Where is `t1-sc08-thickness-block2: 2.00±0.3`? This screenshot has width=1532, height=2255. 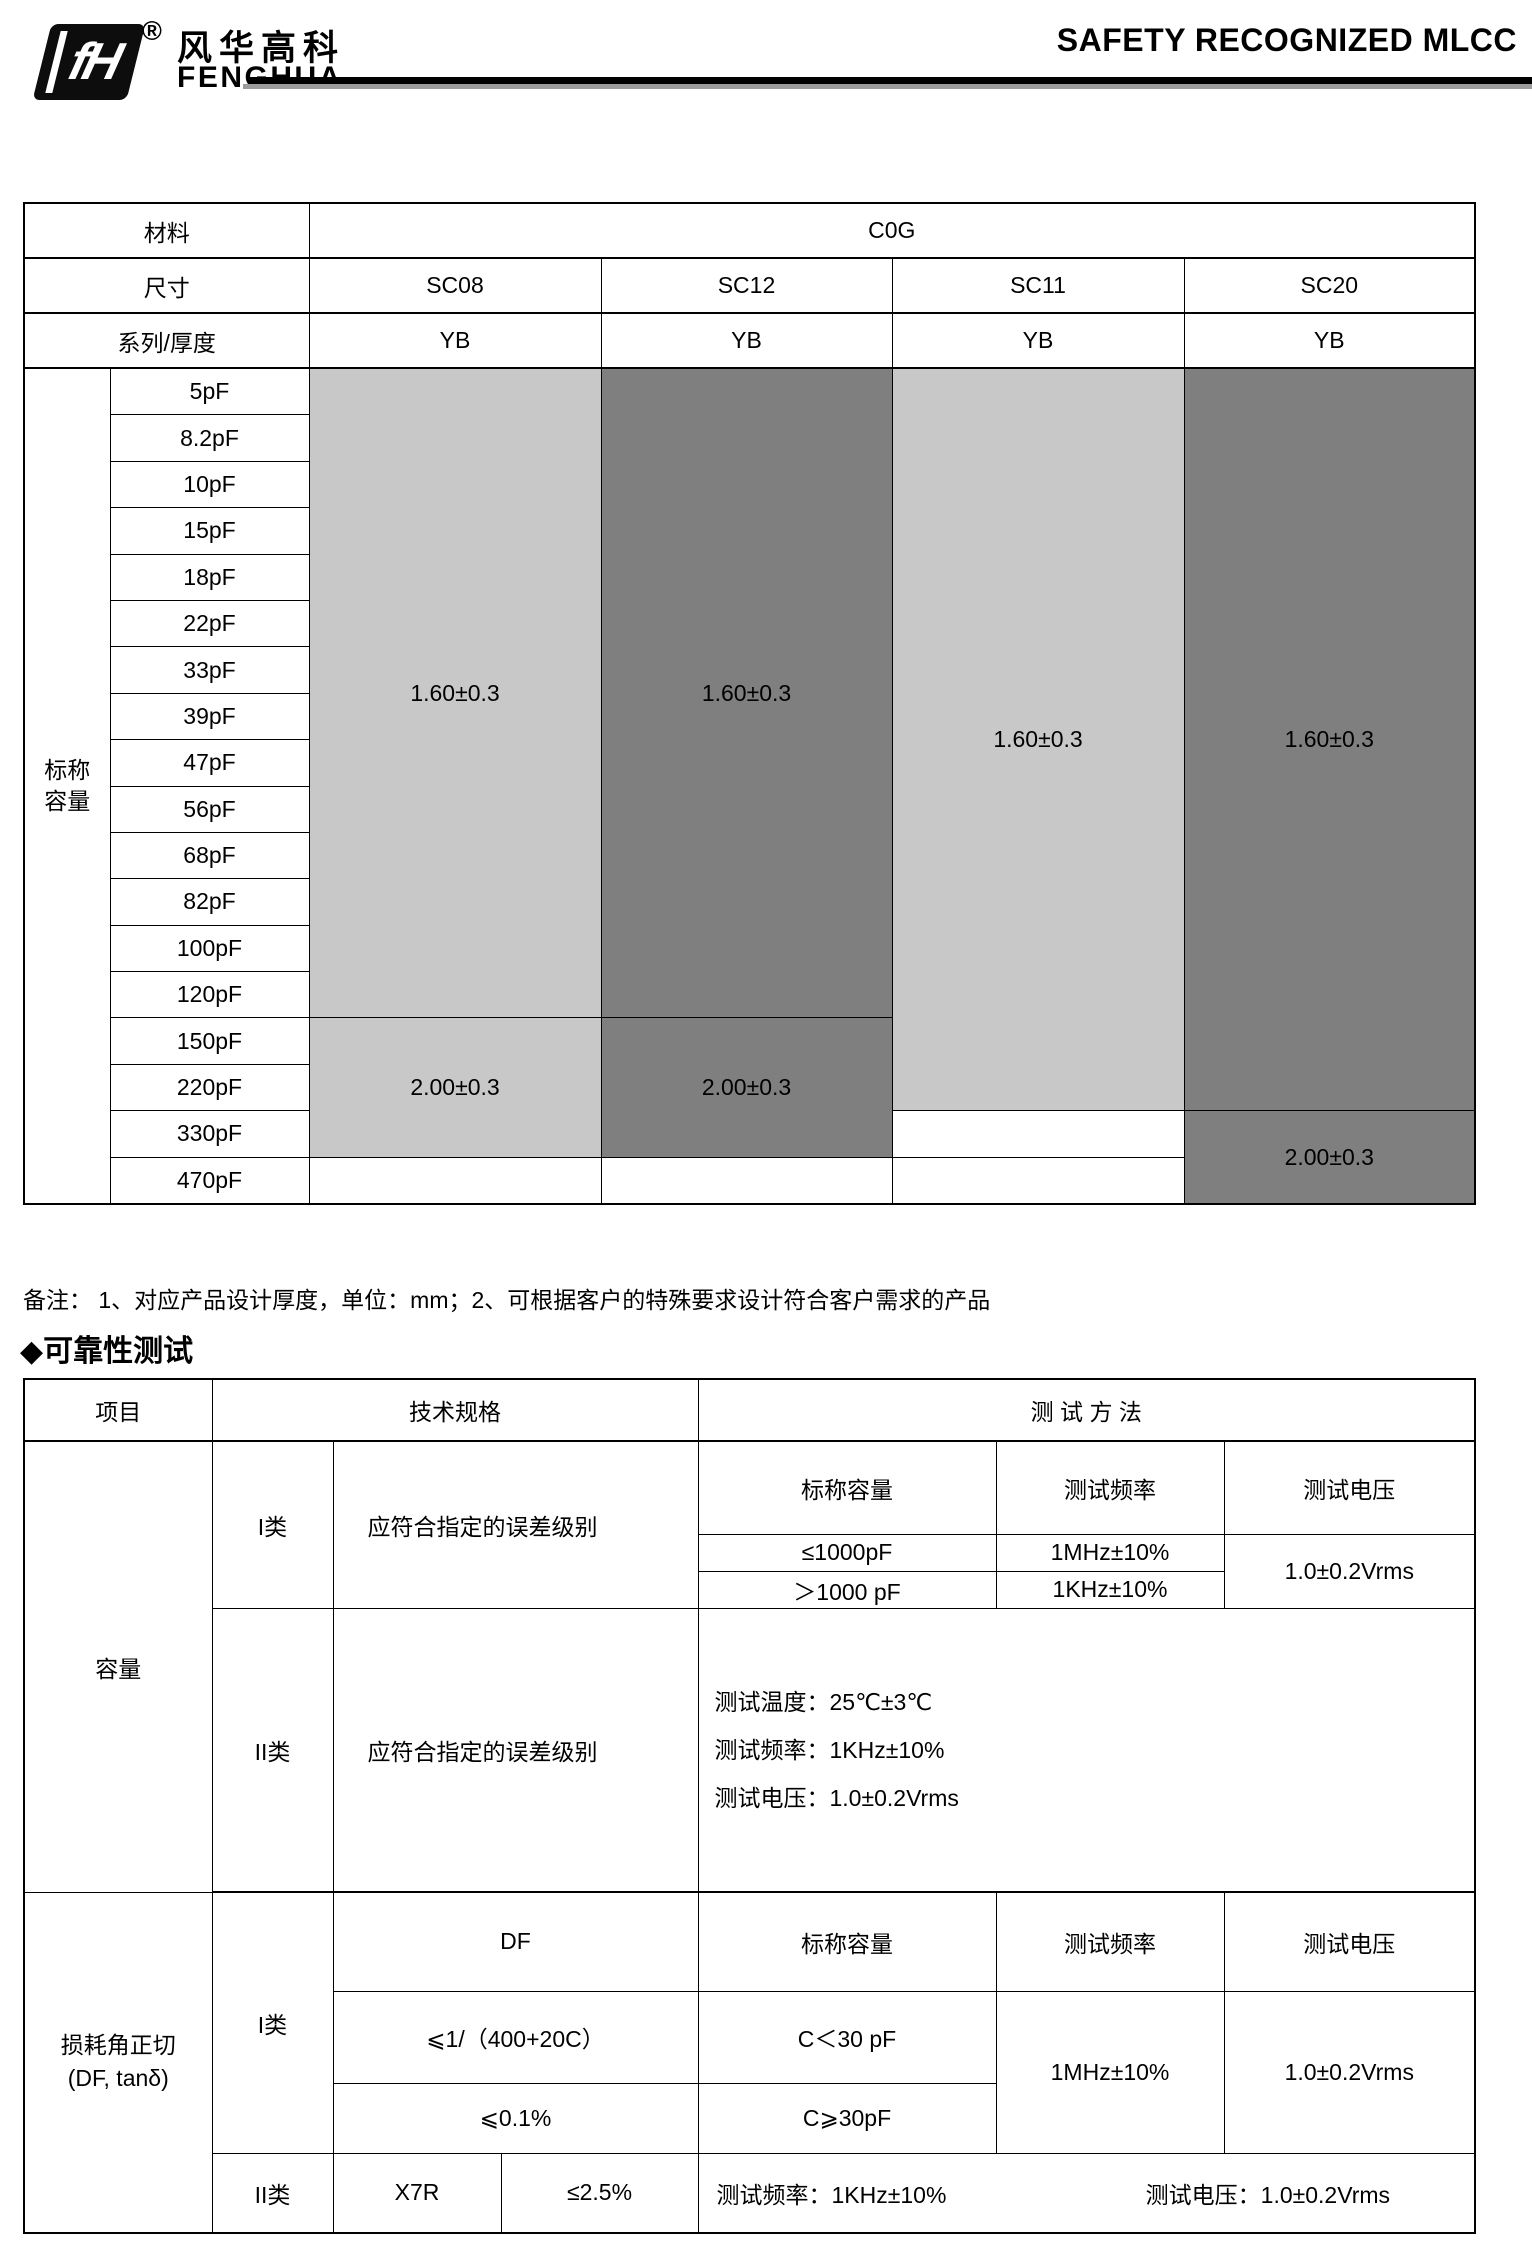
t1-sc08-thickness-block2: 2.00±0.3 is located at coordinates (455, 1087).